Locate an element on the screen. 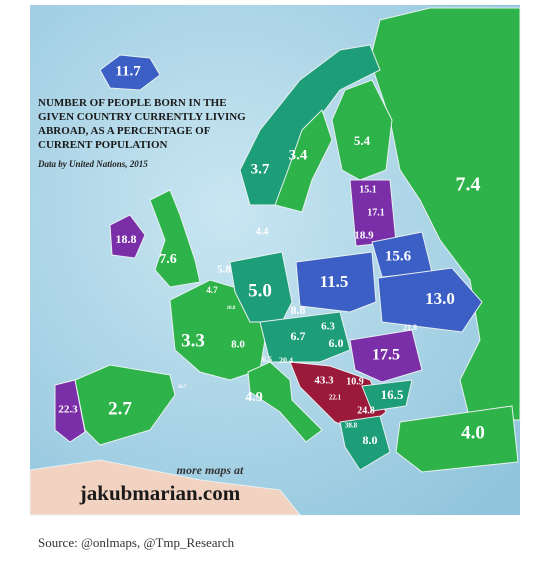 The width and height of the screenshot is (545, 564). region-value: 5.0 is located at coordinates (260, 290).